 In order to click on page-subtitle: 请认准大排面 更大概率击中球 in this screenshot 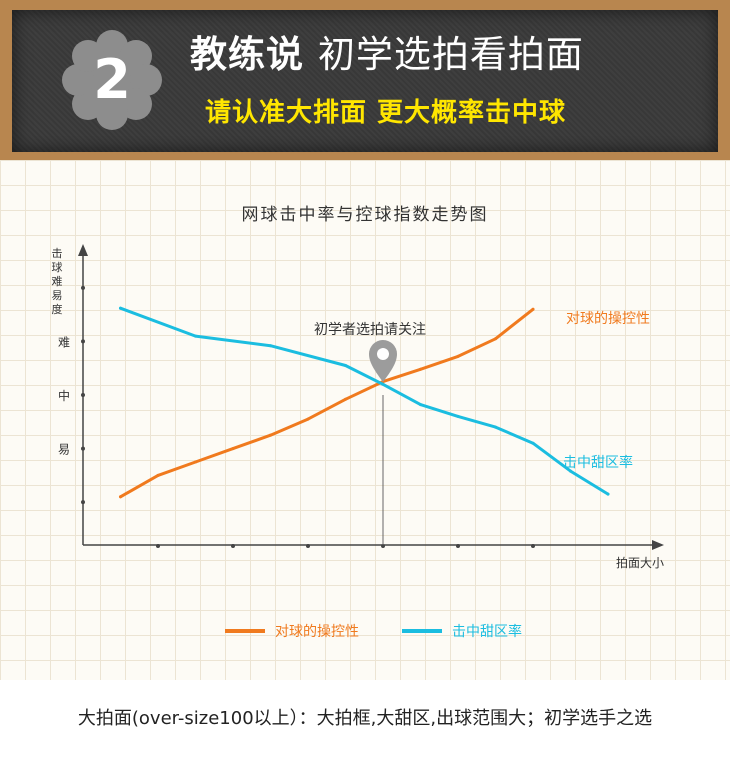, I will do `click(386, 113)`.